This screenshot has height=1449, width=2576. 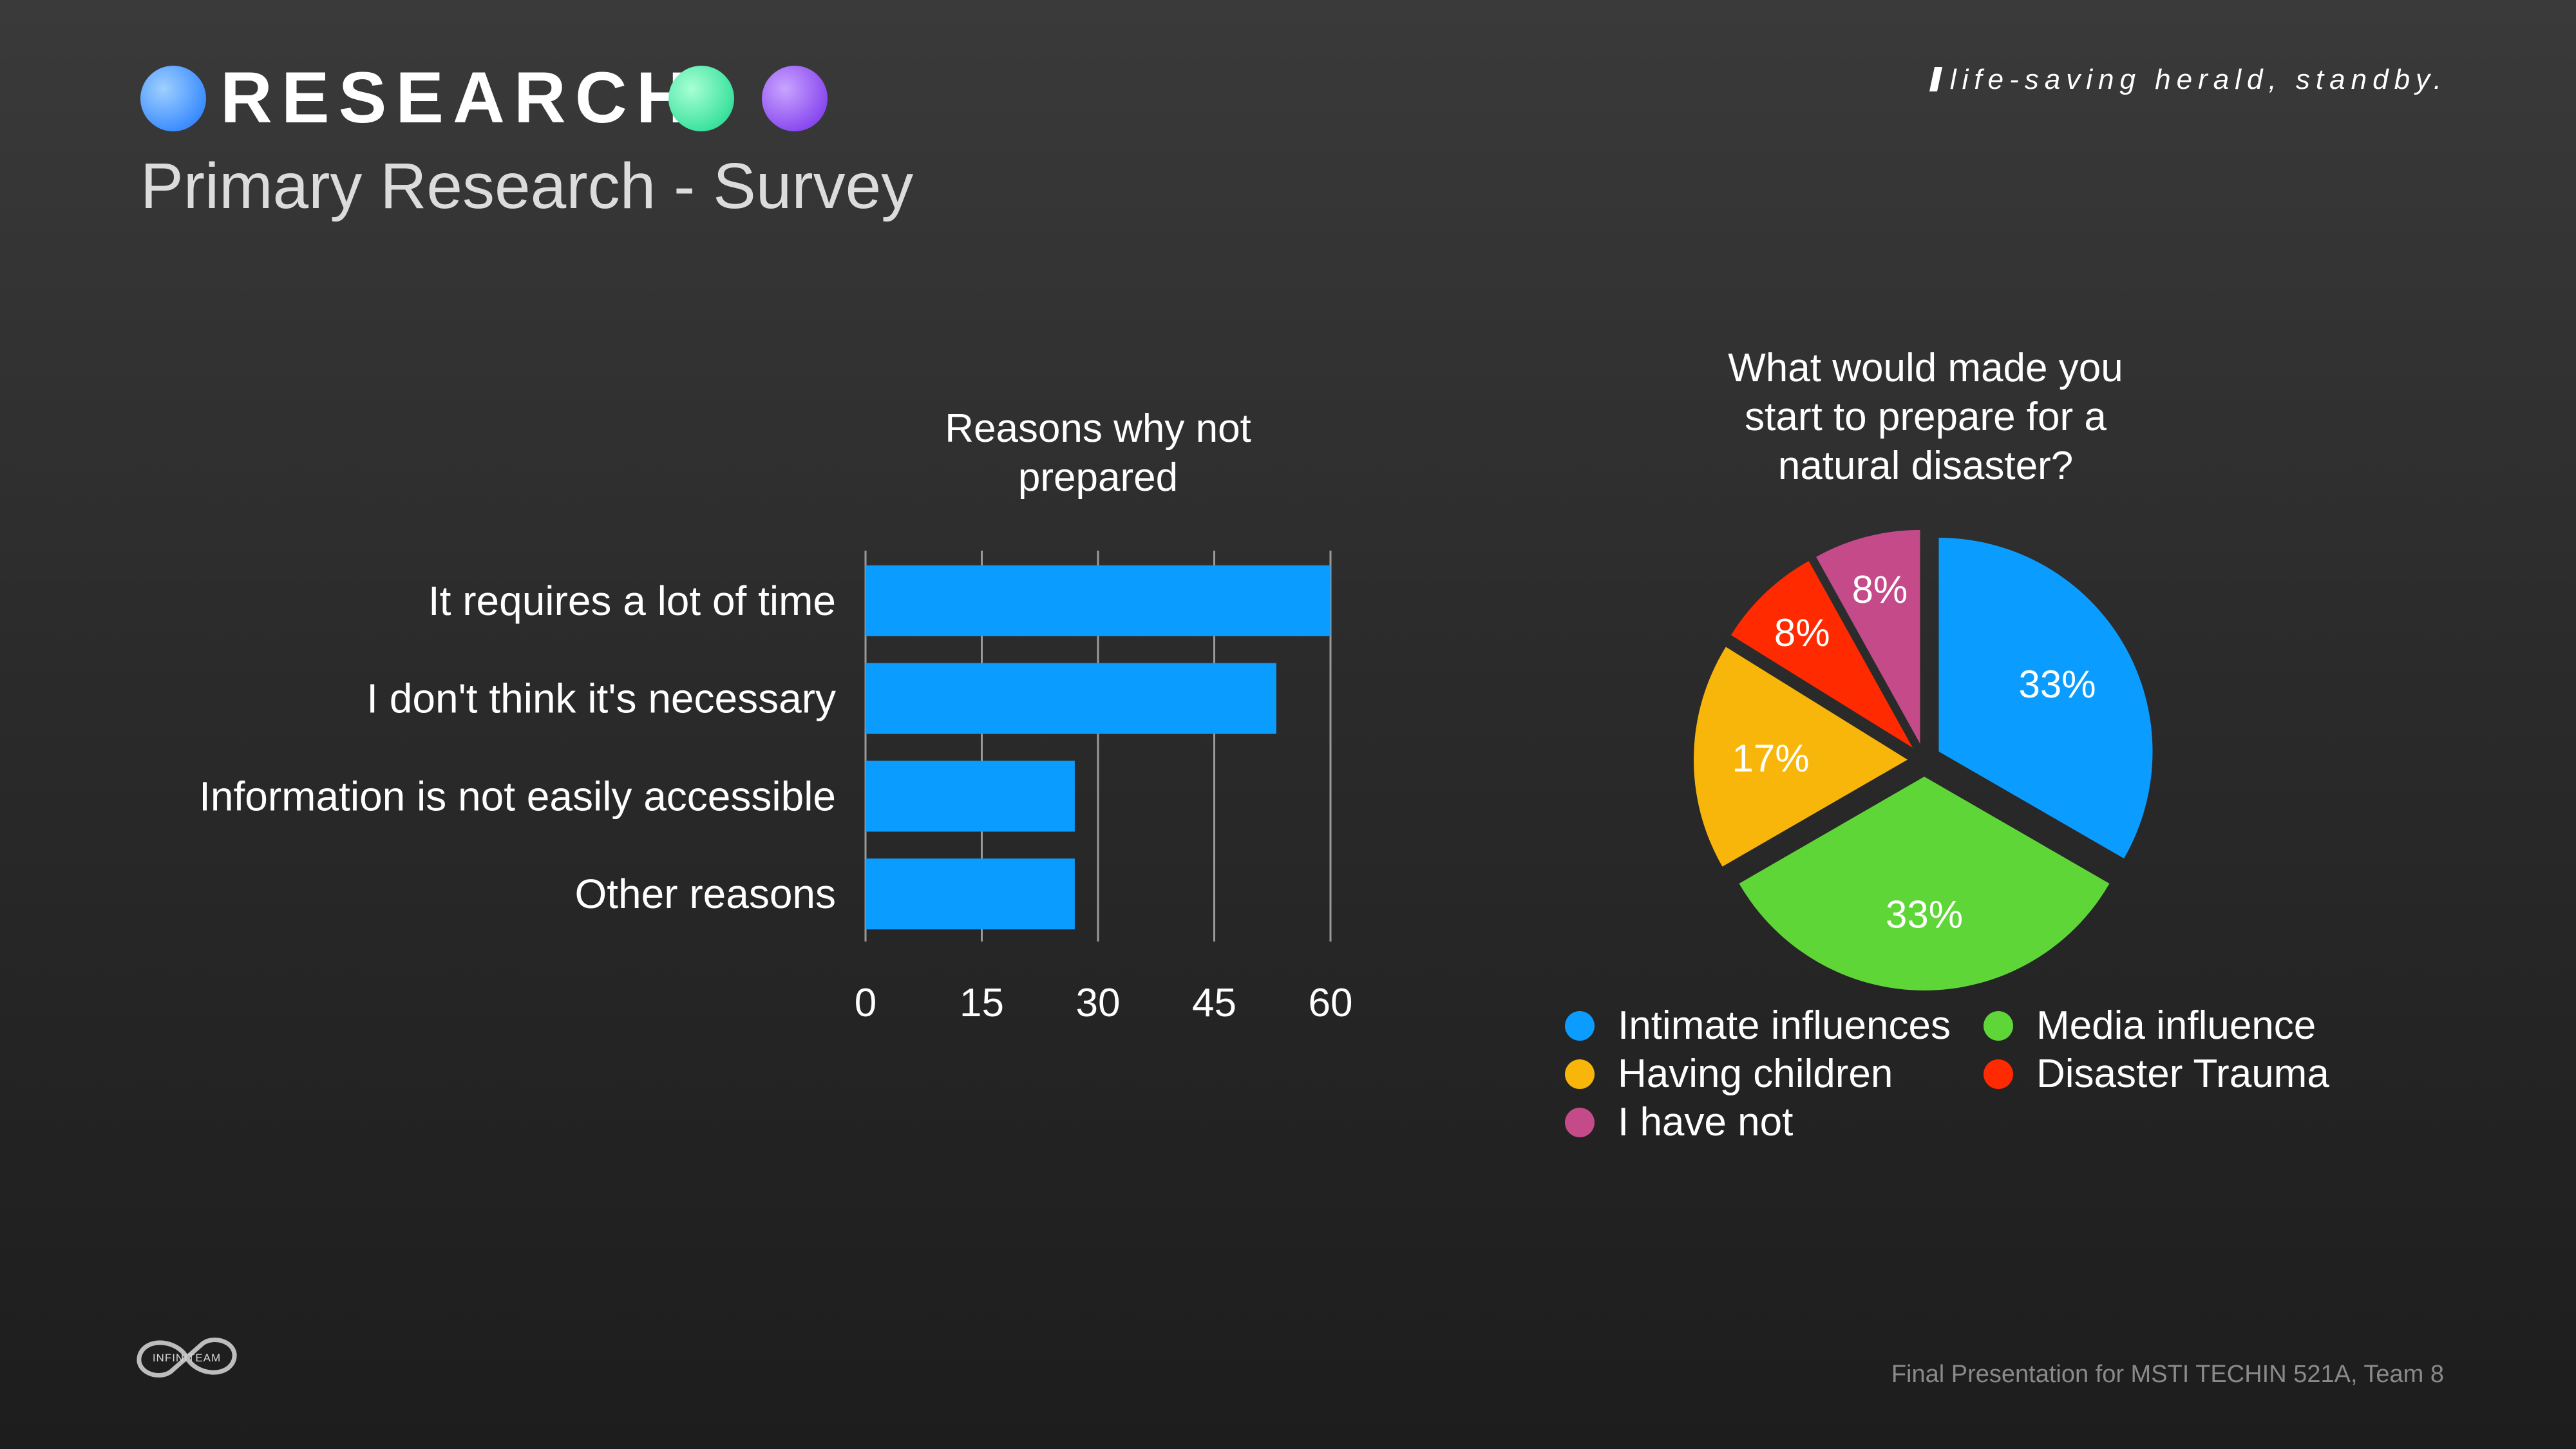 I want to click on tagline: life-saving herald, standby., so click(x=2188, y=80).